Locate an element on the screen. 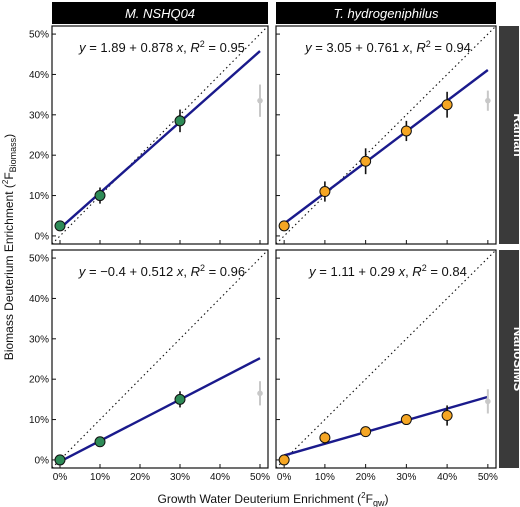  column-title-0: M. NSHQ04 is located at coordinates (160, 13).